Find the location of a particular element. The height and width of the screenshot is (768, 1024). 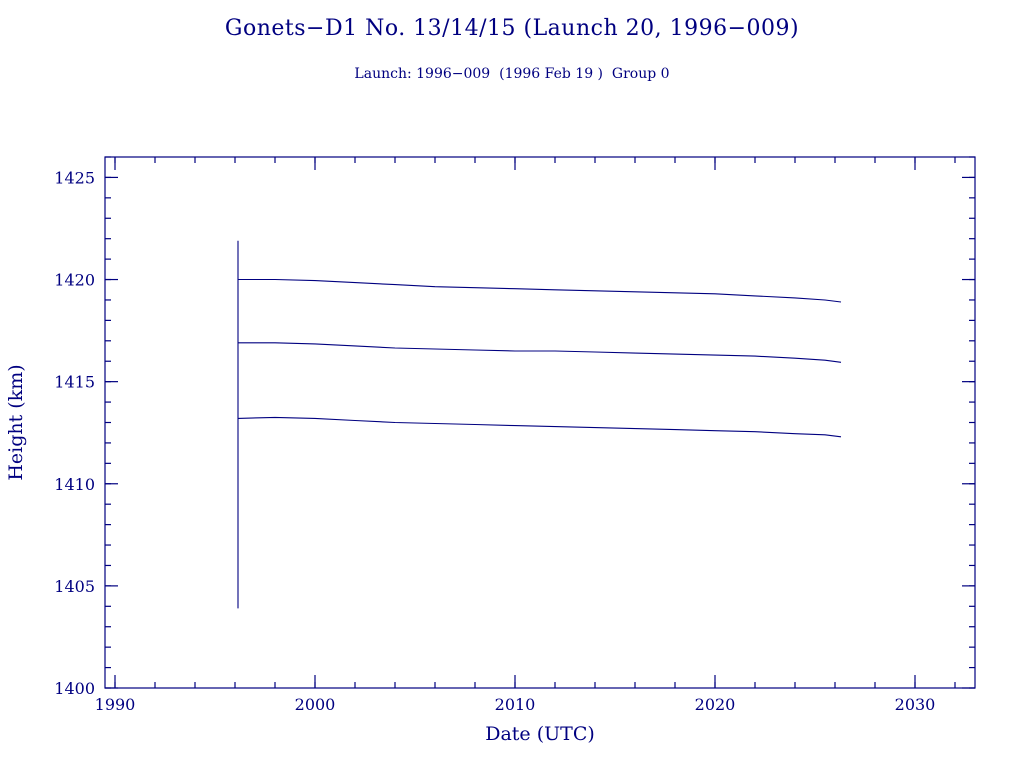

y-tick-label: 1415 is located at coordinates (74, 382).